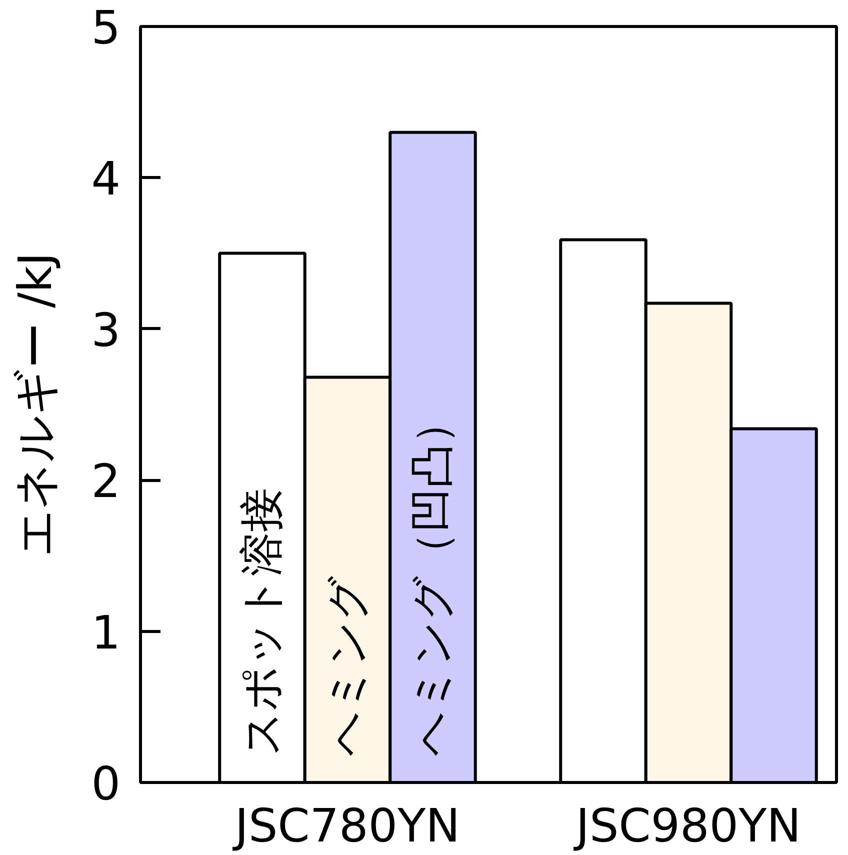 This screenshot has height=855, width=848. I want to click on x-tick-label: JSC980YN, so click(687, 825).